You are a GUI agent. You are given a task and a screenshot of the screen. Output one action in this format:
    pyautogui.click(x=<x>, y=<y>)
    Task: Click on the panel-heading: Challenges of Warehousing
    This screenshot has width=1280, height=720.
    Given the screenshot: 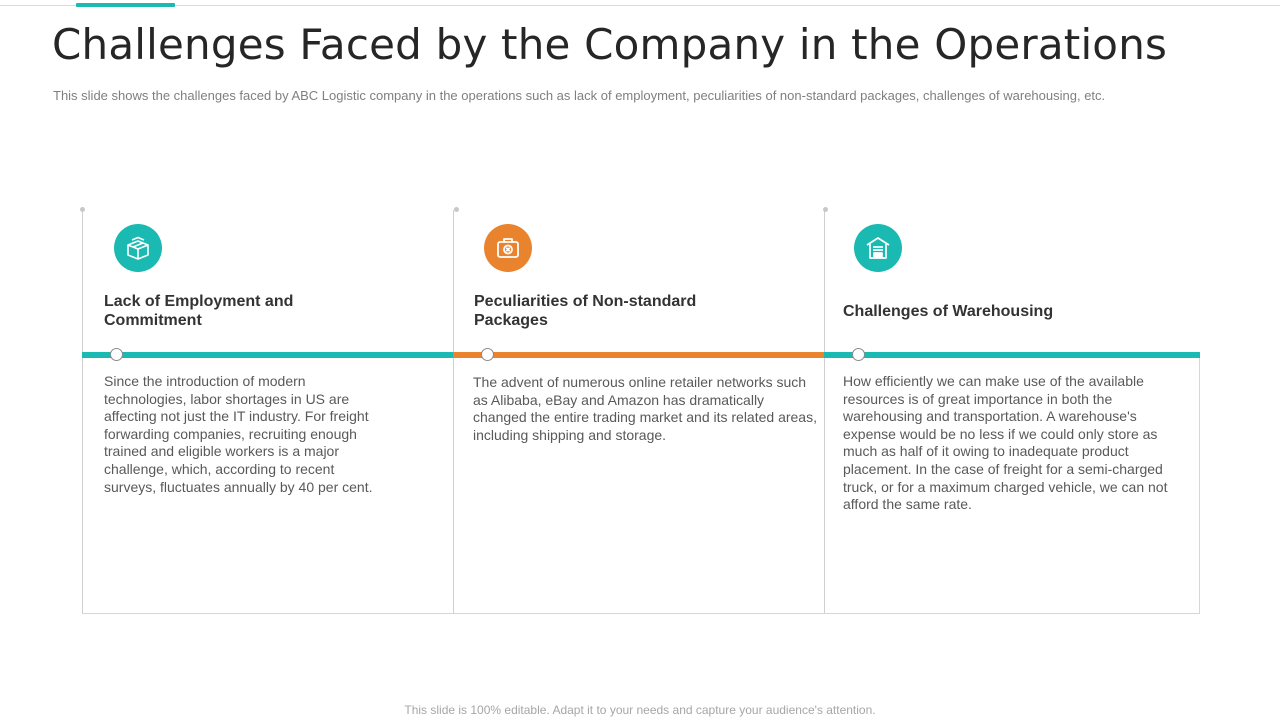 What is the action you would take?
    pyautogui.click(x=948, y=311)
    